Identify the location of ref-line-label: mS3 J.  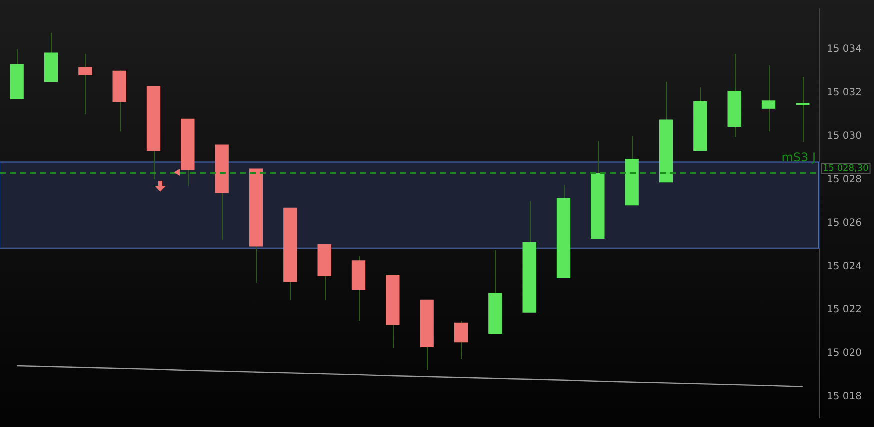
(799, 157).